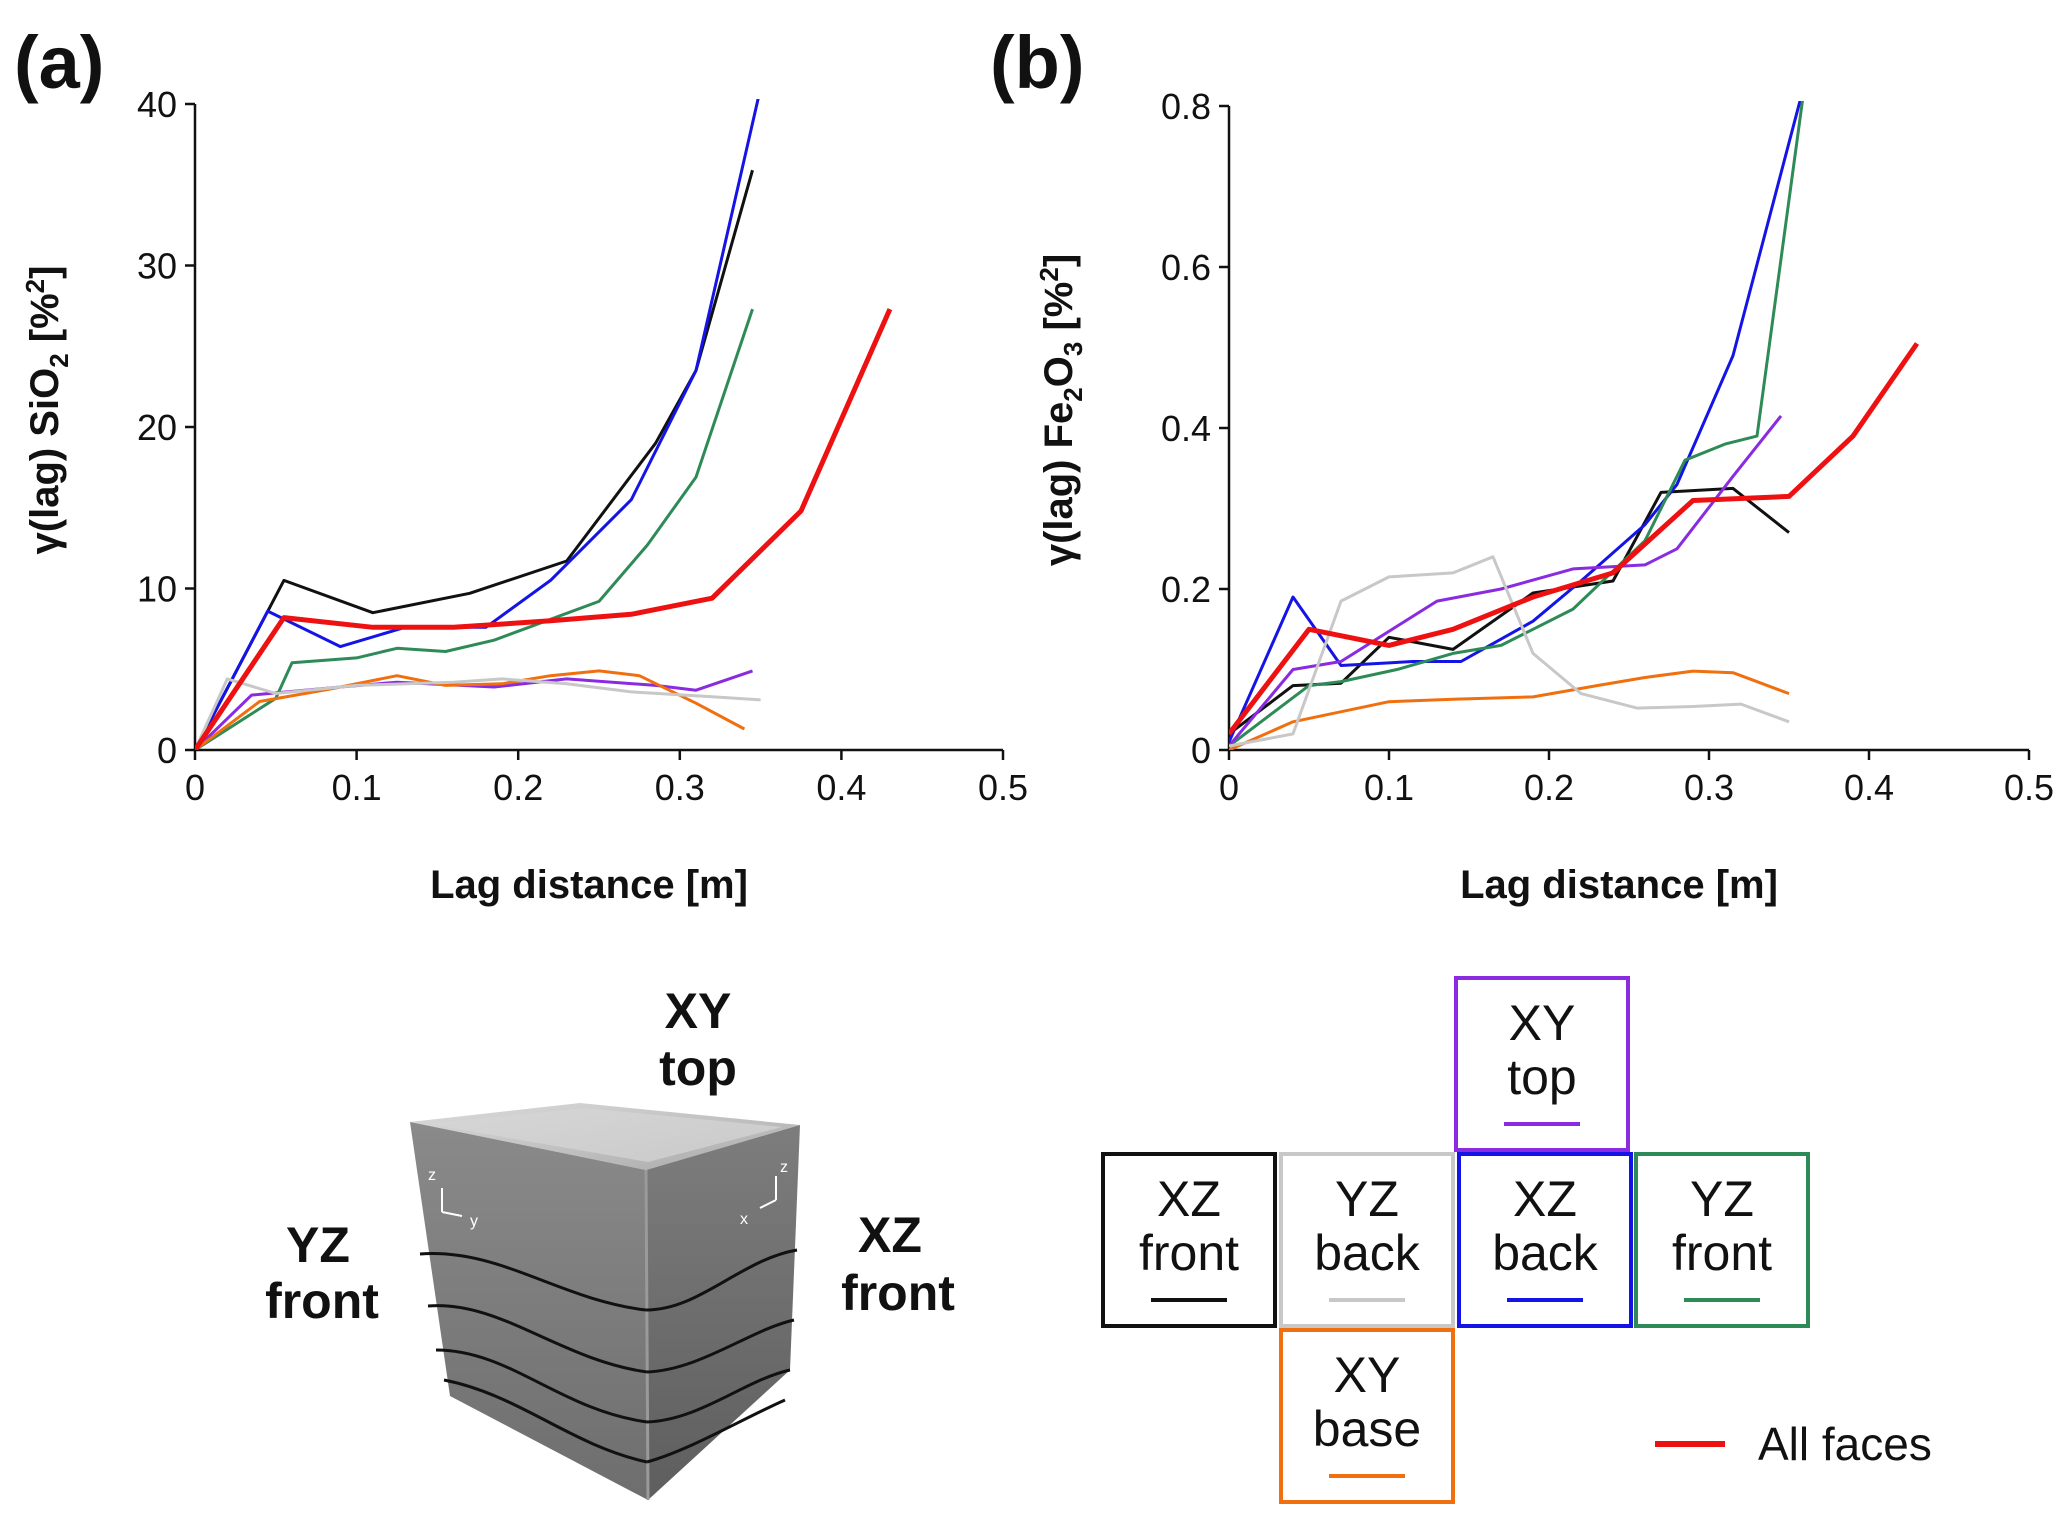  Describe the element at coordinates (605, 1135) in the screenshot. I see `cube-top-inner` at that location.